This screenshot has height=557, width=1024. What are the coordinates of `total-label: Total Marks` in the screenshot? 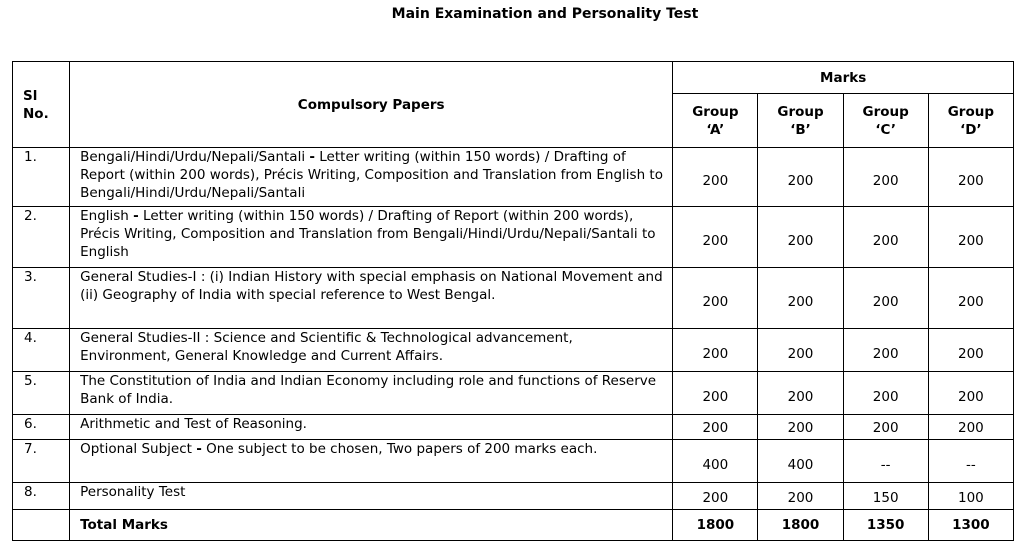 It's located at (371, 525).